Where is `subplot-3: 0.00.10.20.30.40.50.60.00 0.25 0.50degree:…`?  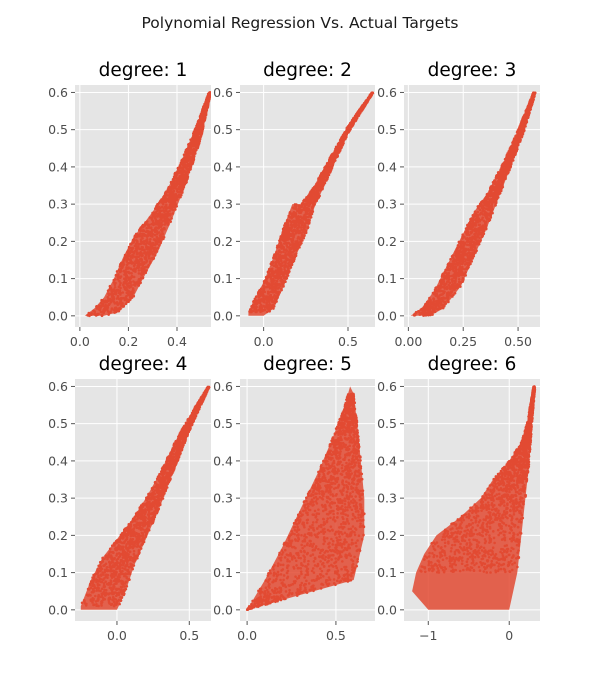
subplot-3: 0.00.10.20.30.40.50.60.00 0.25 0.50degree:… is located at coordinates (458, 204).